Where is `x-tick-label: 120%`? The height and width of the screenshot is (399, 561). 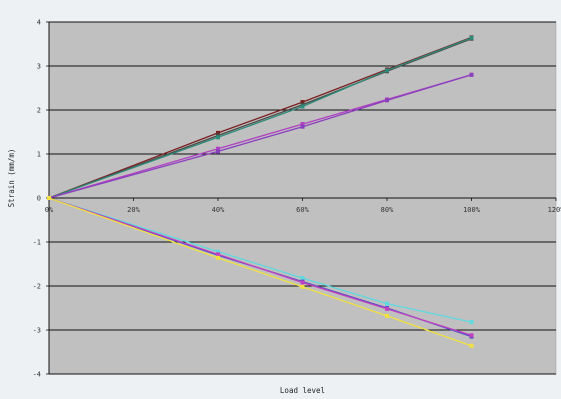
x-tick-label: 120% is located at coordinates (554, 210).